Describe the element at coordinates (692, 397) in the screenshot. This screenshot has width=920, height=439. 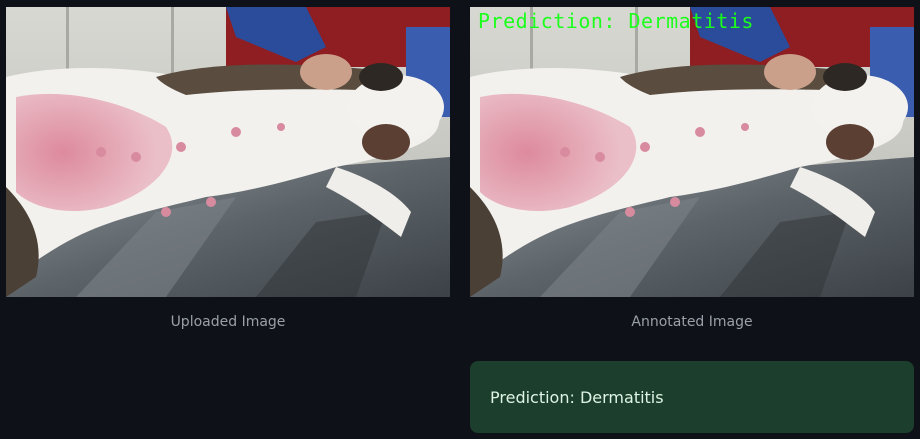
I see `prediction-result-alert: Prediction: Dermatitis` at that location.